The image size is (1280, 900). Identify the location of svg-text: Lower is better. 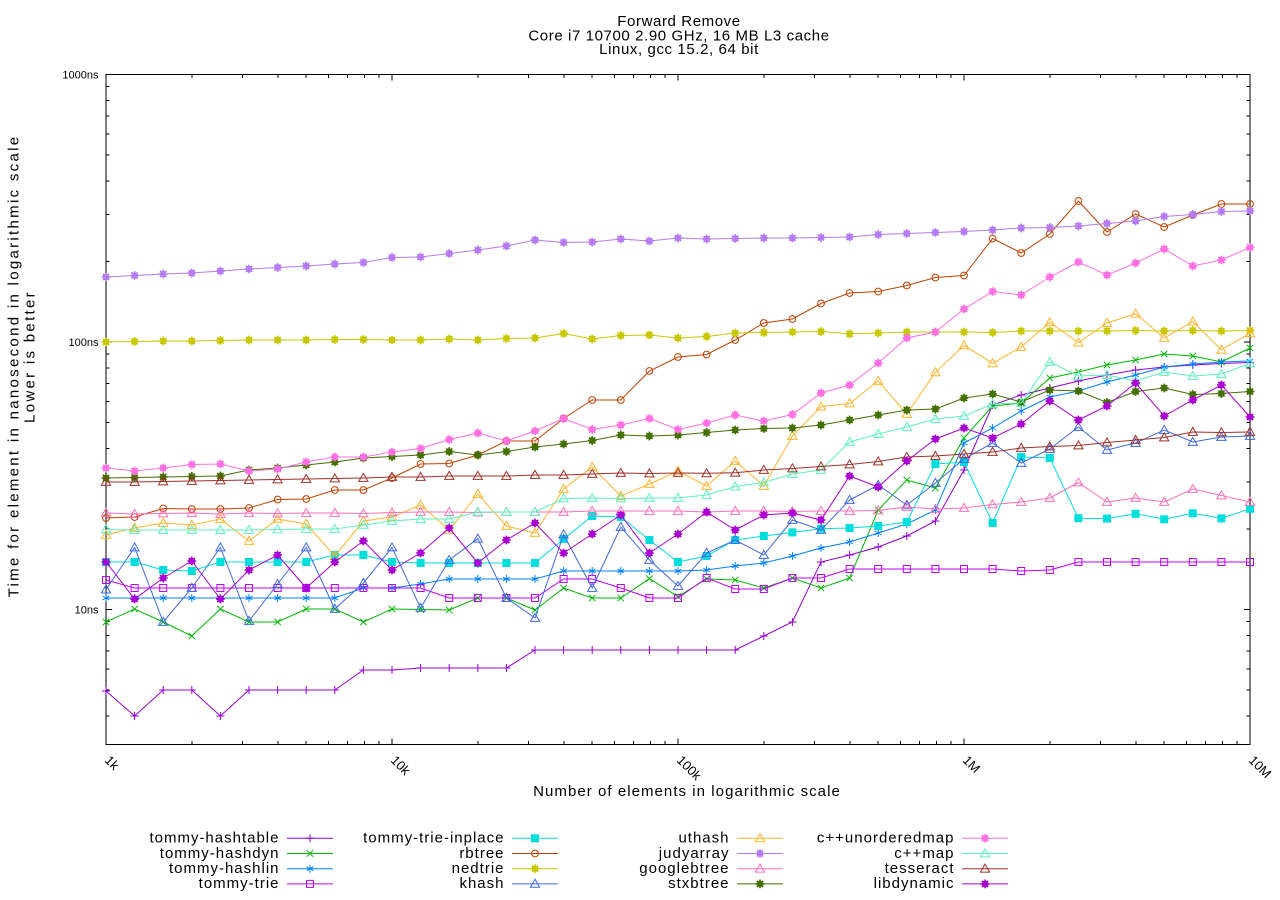
(30, 356).